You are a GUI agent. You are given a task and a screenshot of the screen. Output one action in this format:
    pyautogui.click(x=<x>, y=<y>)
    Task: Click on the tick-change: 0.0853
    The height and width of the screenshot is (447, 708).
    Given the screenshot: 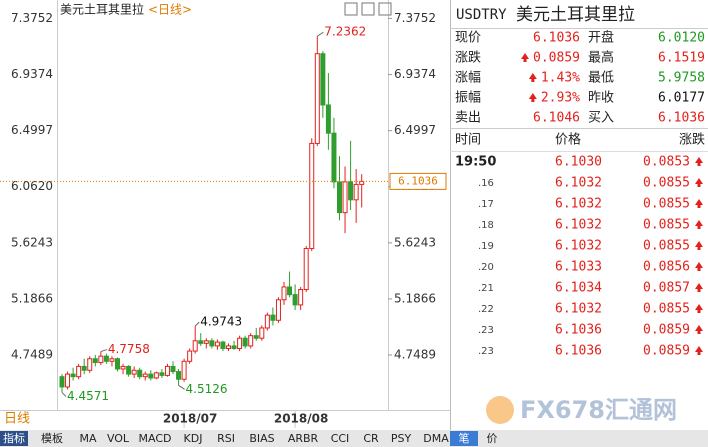 What is the action you would take?
    pyautogui.click(x=666, y=162)
    